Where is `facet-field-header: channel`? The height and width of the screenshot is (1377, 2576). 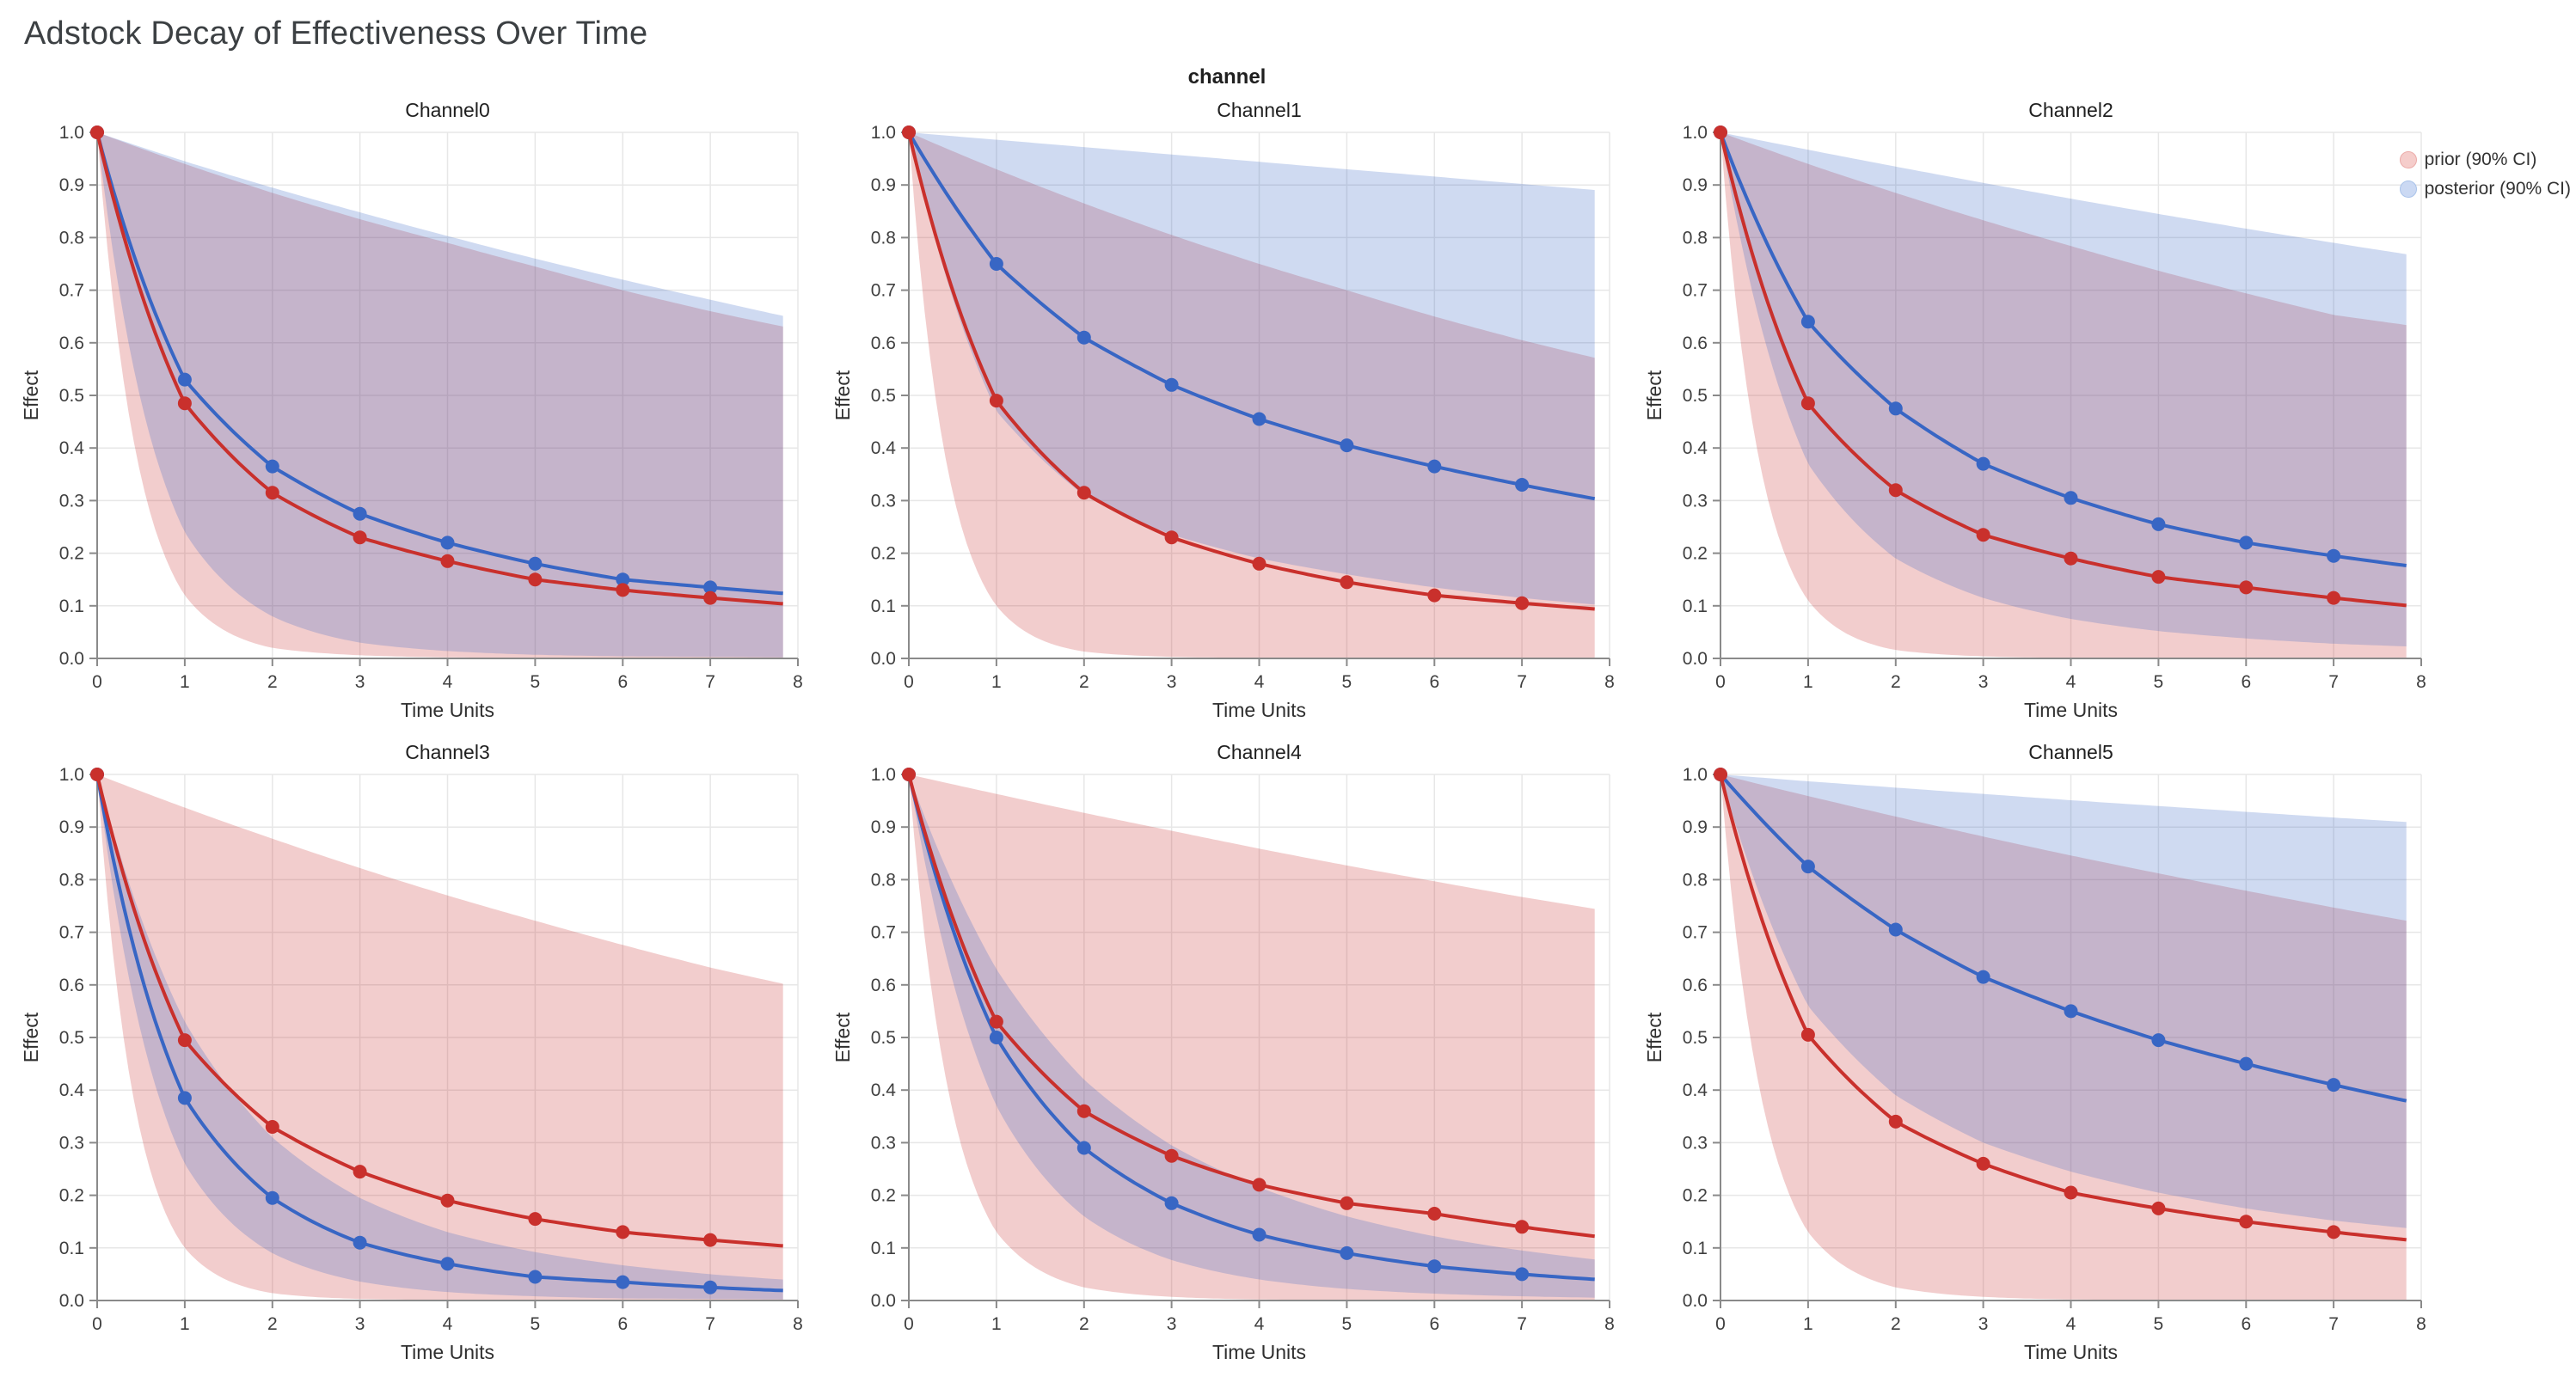
facet-field-header: channel is located at coordinates (1227, 76).